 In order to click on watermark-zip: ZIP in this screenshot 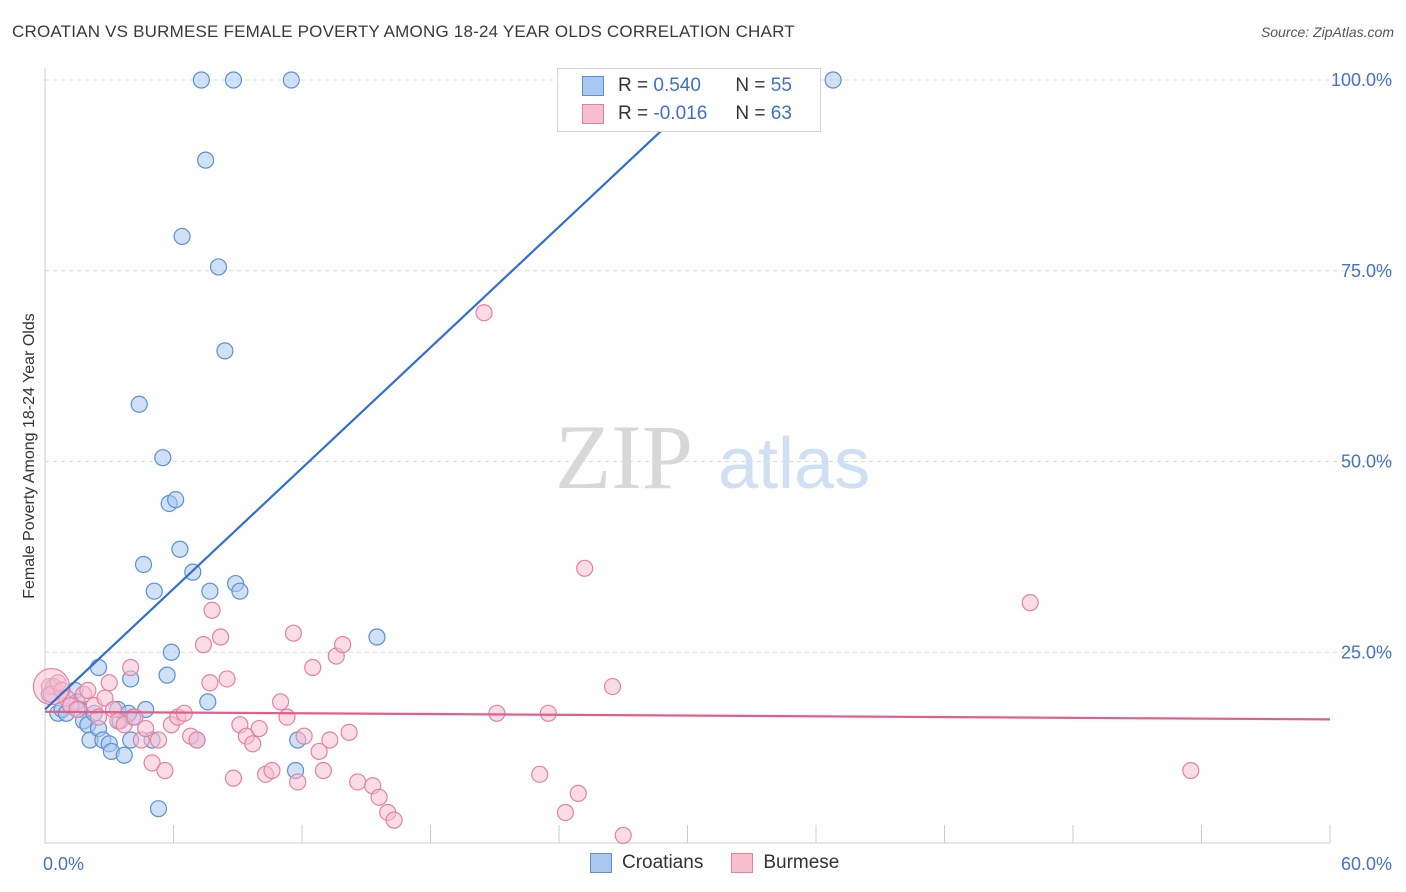, I will do `click(624, 457)`.